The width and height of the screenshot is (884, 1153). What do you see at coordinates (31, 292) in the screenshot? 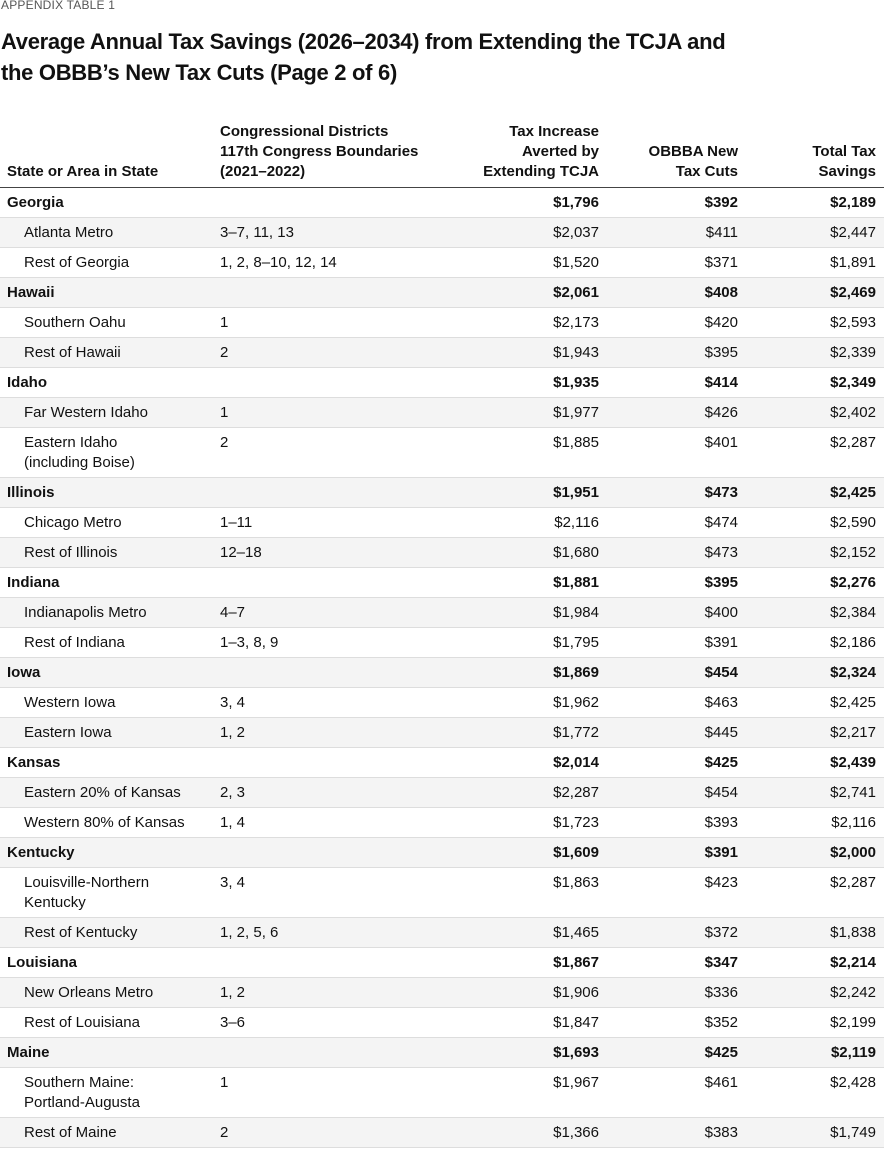
I see `state-name: Hawaii` at bounding box center [31, 292].